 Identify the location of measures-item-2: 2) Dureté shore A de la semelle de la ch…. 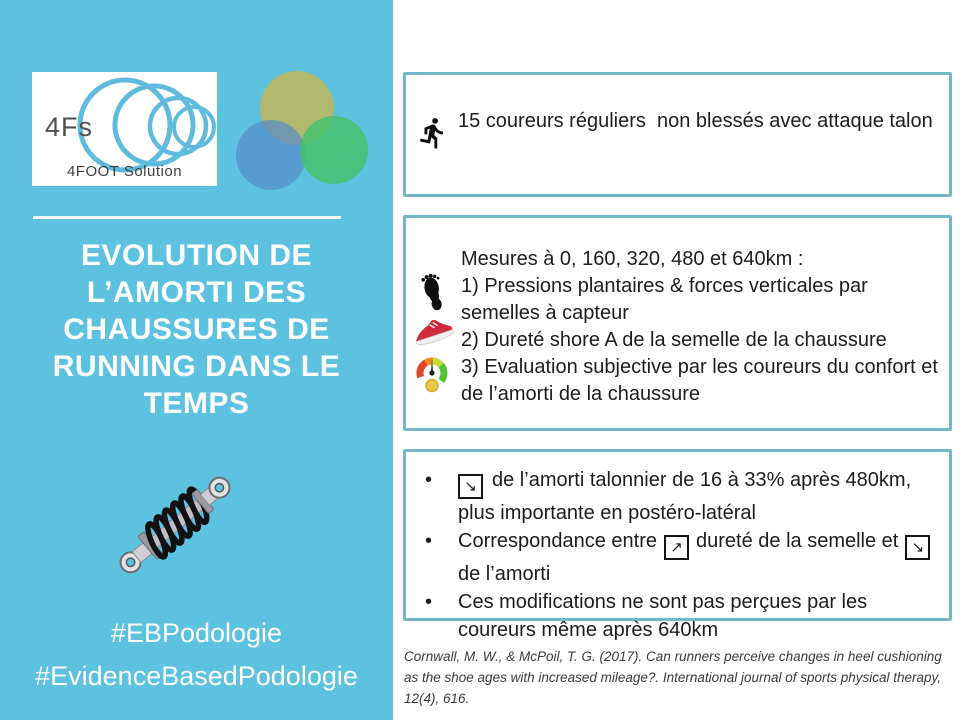
(674, 340).